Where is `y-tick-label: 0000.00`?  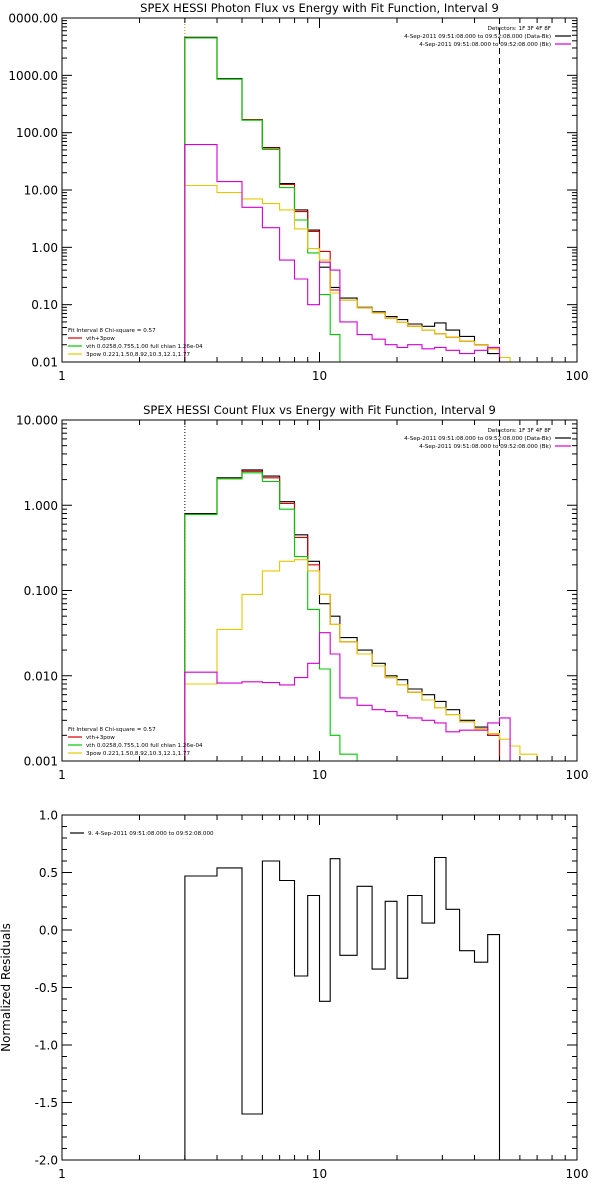
y-tick-label: 0000.00 is located at coordinates (33, 19).